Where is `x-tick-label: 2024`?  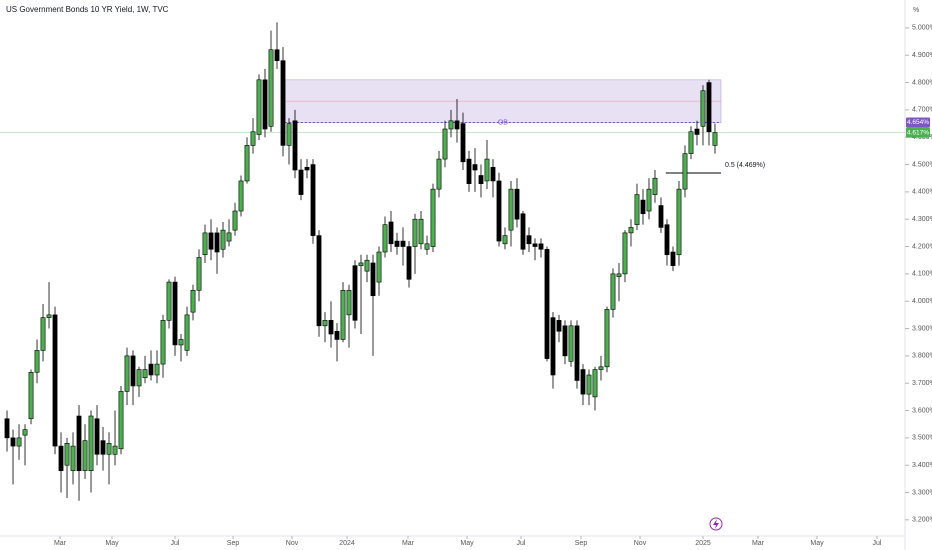 x-tick-label: 2024 is located at coordinates (347, 543).